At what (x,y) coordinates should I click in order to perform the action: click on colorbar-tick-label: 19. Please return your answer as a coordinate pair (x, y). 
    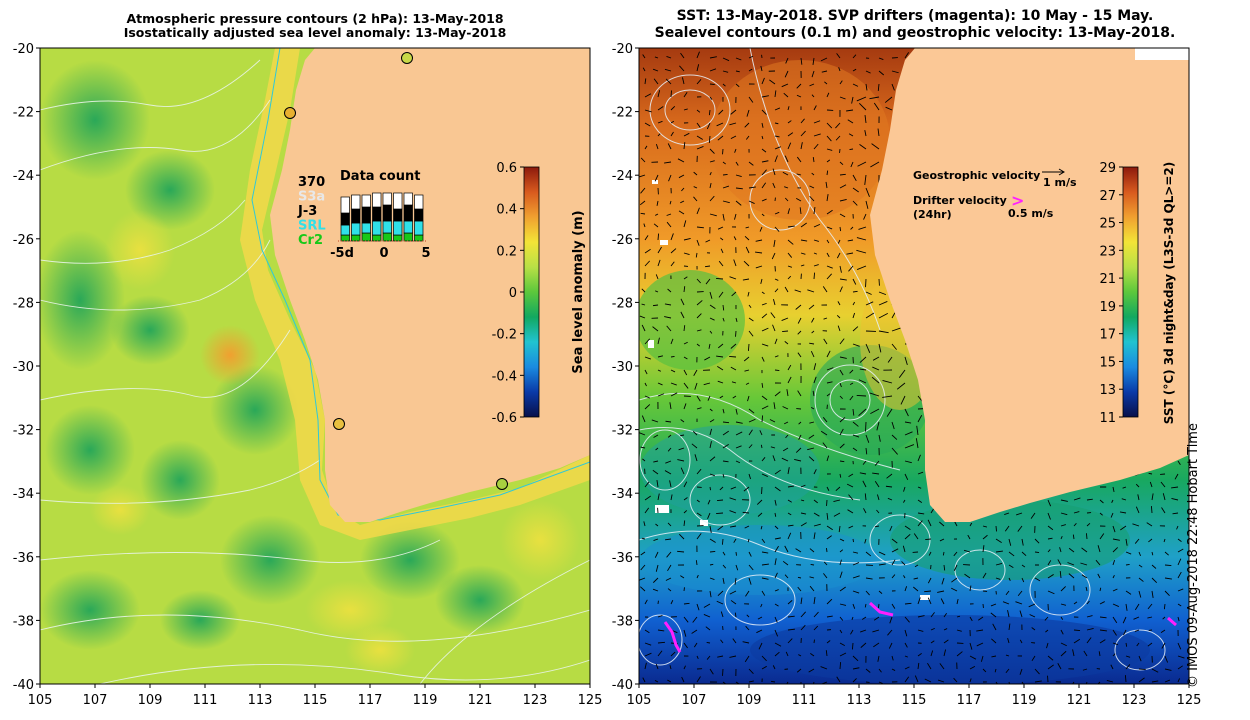
    Looking at the image, I should click on (1107, 307).